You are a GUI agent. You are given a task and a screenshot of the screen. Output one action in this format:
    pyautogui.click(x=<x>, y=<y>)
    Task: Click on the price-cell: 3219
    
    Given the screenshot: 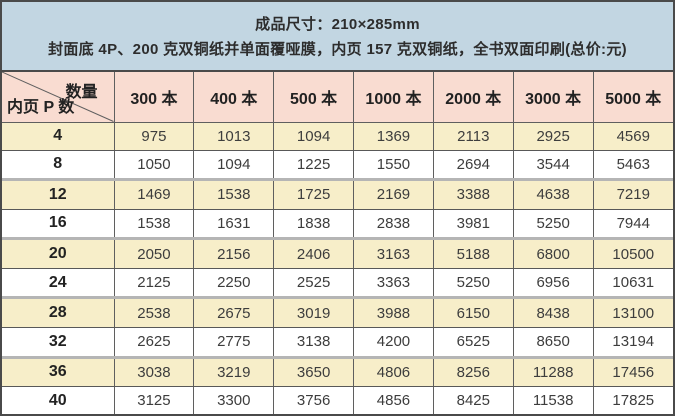 What is the action you would take?
    pyautogui.click(x=233, y=372)
    